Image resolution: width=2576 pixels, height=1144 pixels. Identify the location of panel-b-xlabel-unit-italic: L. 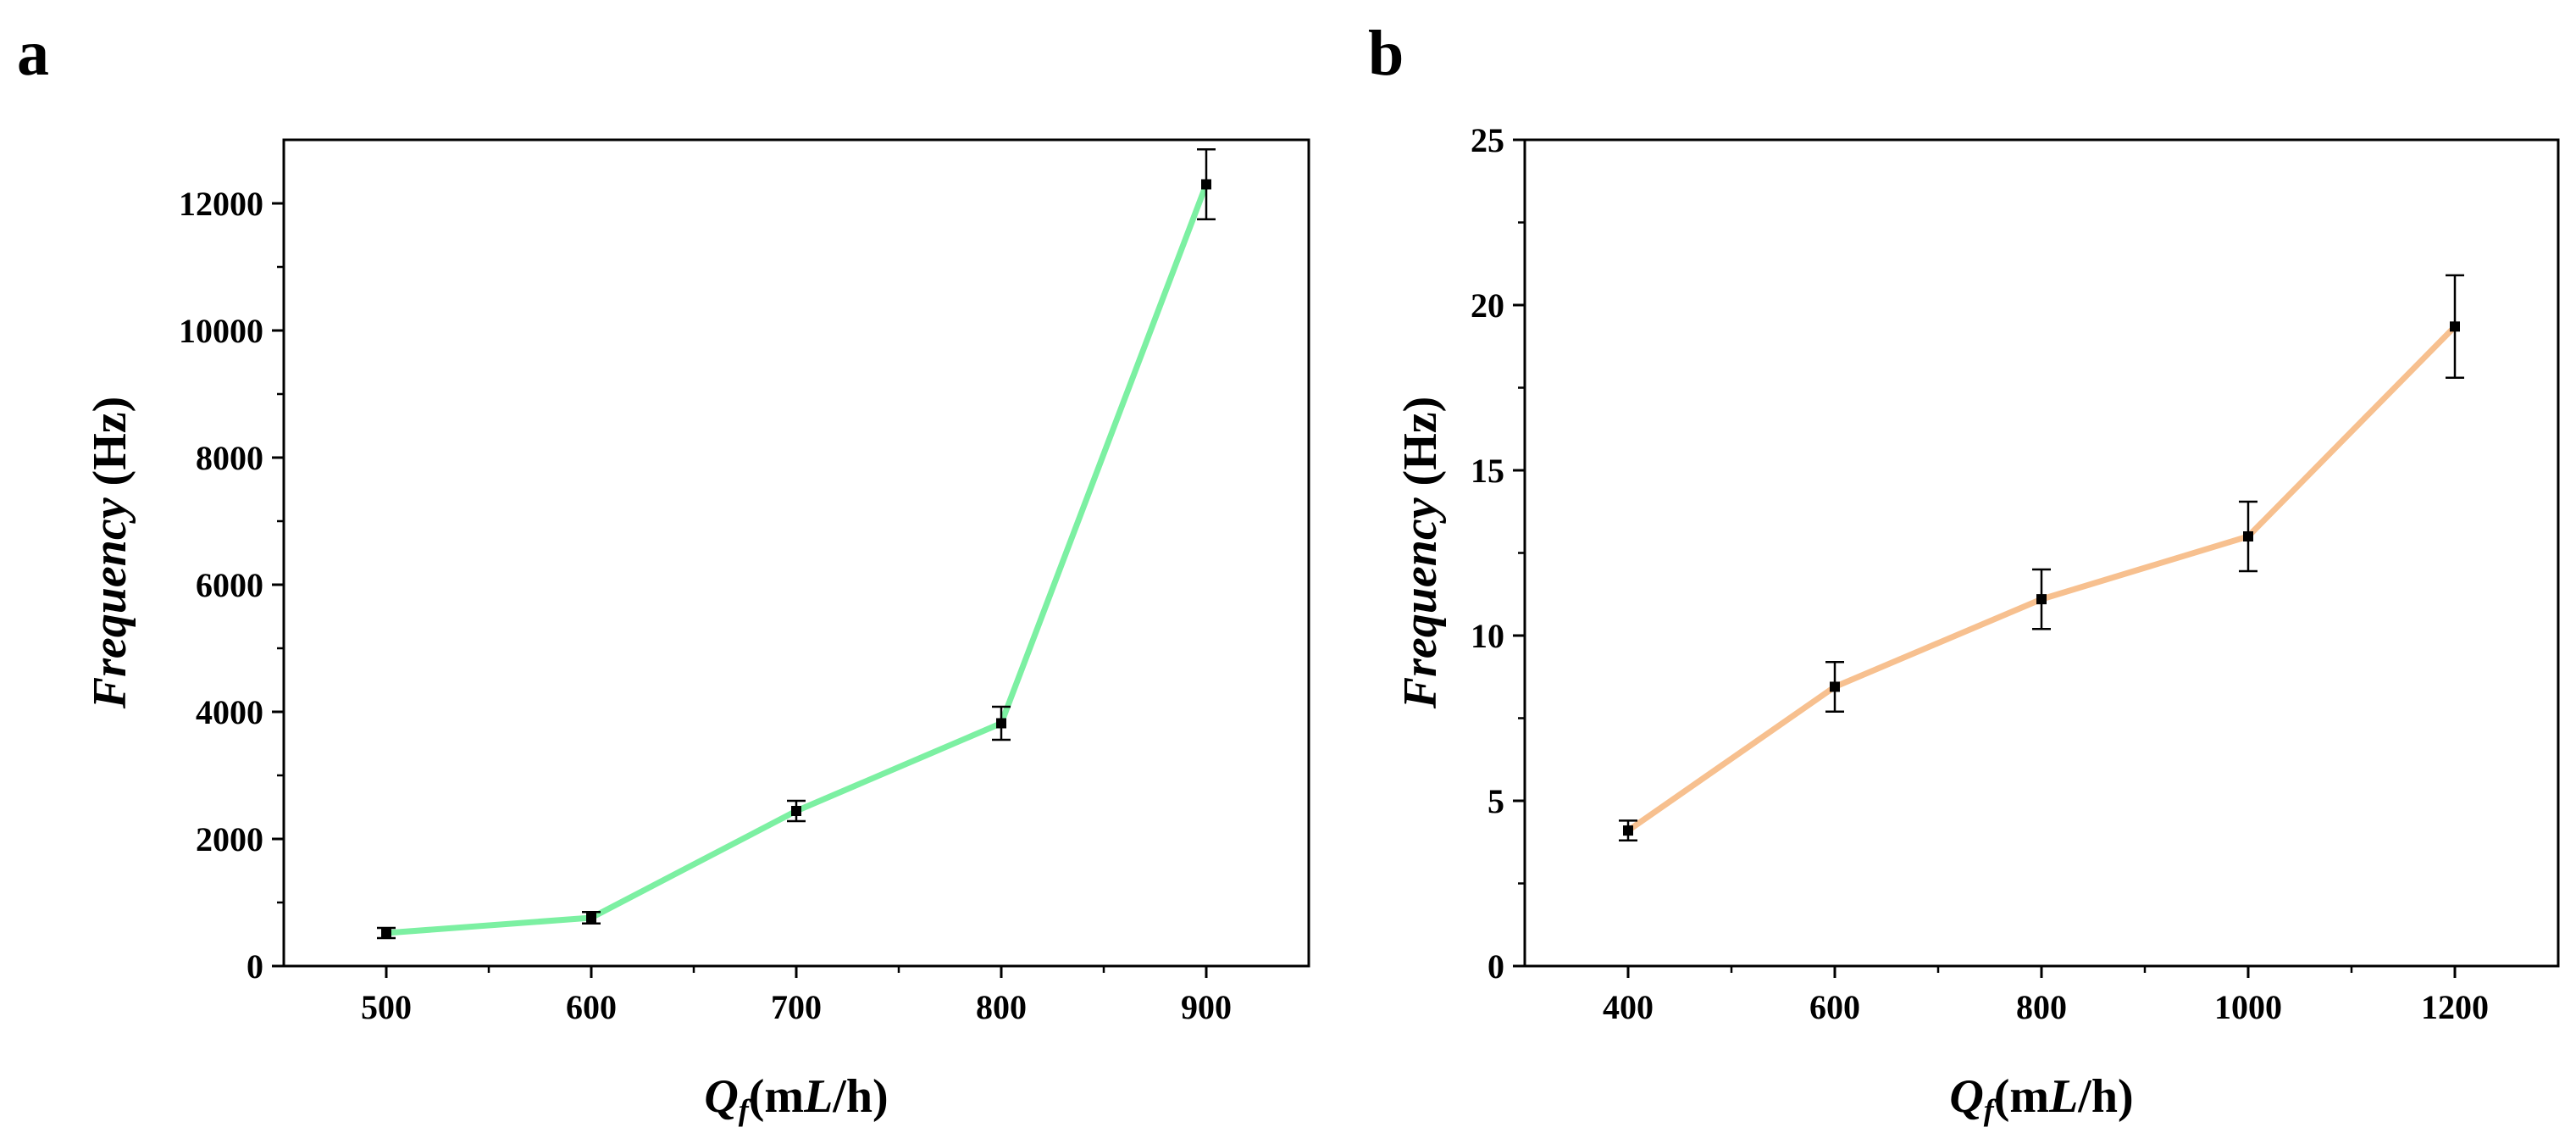
(2063, 1096).